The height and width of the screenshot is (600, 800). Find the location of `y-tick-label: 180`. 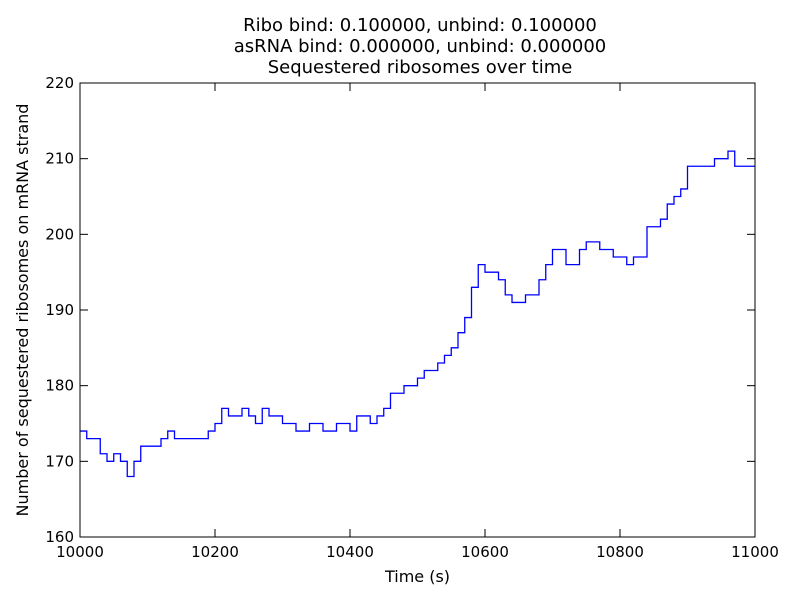

y-tick-label: 180 is located at coordinates (59, 386).